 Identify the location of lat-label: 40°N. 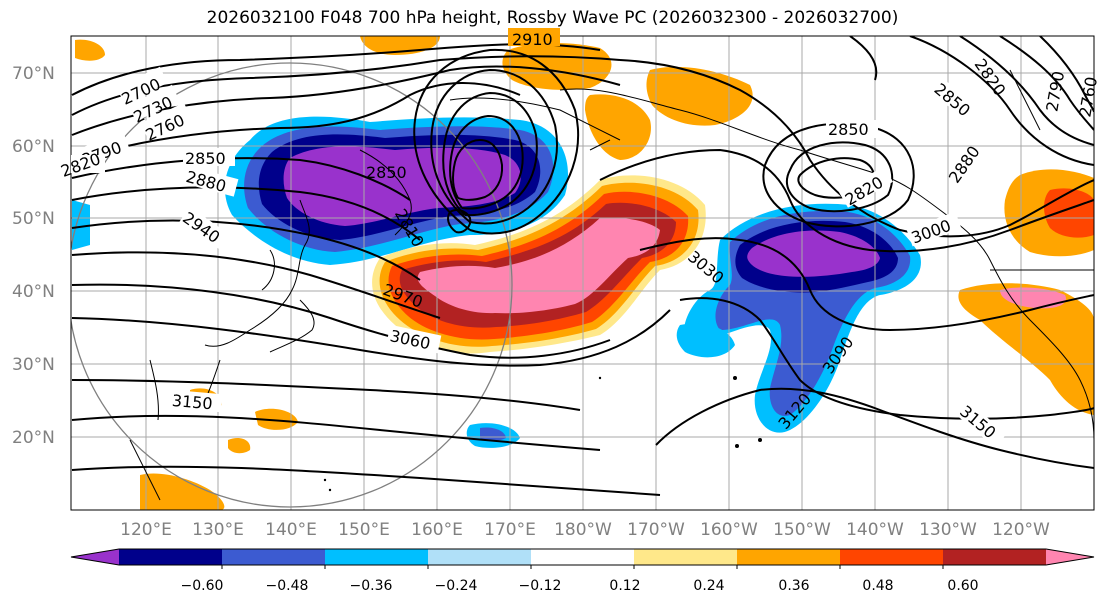
(33, 292).